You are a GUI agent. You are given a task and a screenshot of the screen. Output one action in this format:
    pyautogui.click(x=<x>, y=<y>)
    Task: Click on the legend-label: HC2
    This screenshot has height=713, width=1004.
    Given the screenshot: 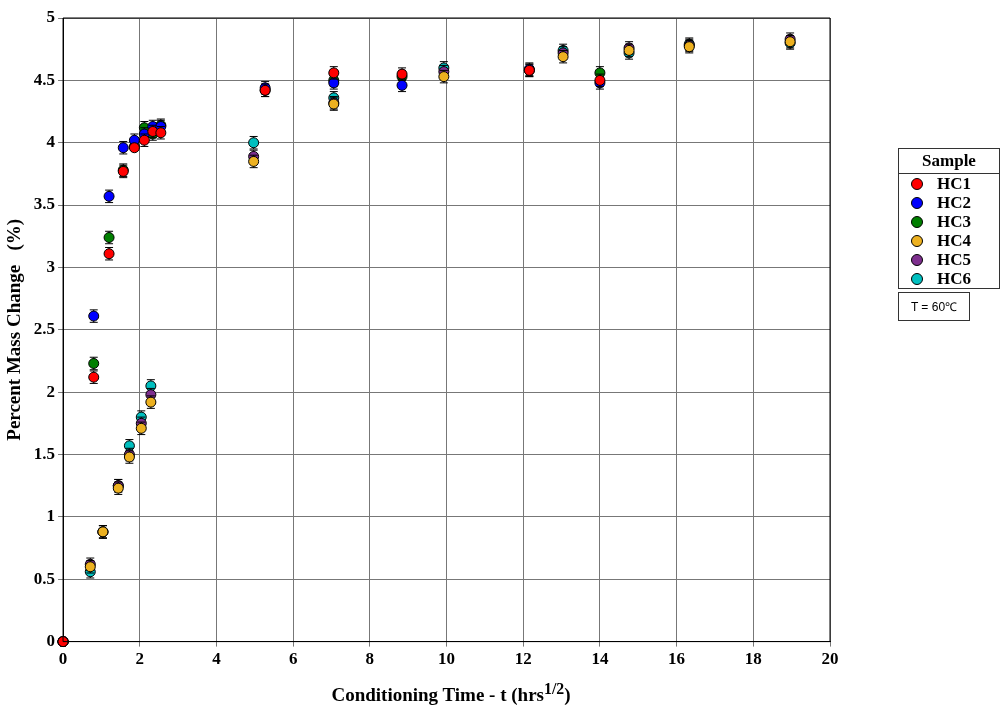 What is the action you would take?
    pyautogui.click(x=954, y=202)
    